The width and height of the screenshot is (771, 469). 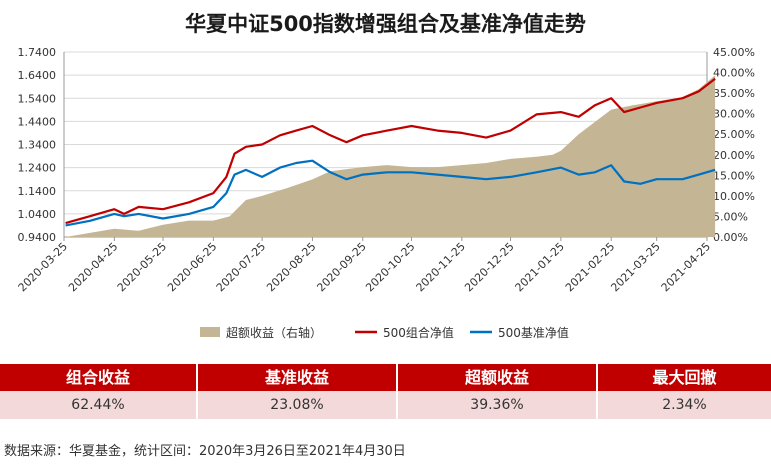 I want to click on y-right-tick-label: 30.00%, so click(x=734, y=114).